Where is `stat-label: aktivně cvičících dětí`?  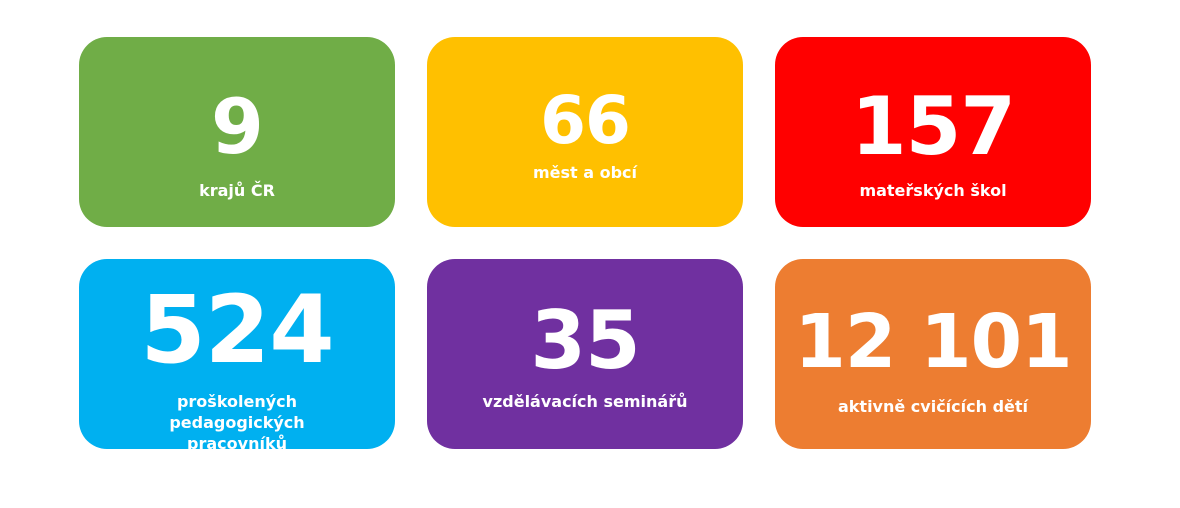 stat-label: aktivně cvičících dětí is located at coordinates (933, 406).